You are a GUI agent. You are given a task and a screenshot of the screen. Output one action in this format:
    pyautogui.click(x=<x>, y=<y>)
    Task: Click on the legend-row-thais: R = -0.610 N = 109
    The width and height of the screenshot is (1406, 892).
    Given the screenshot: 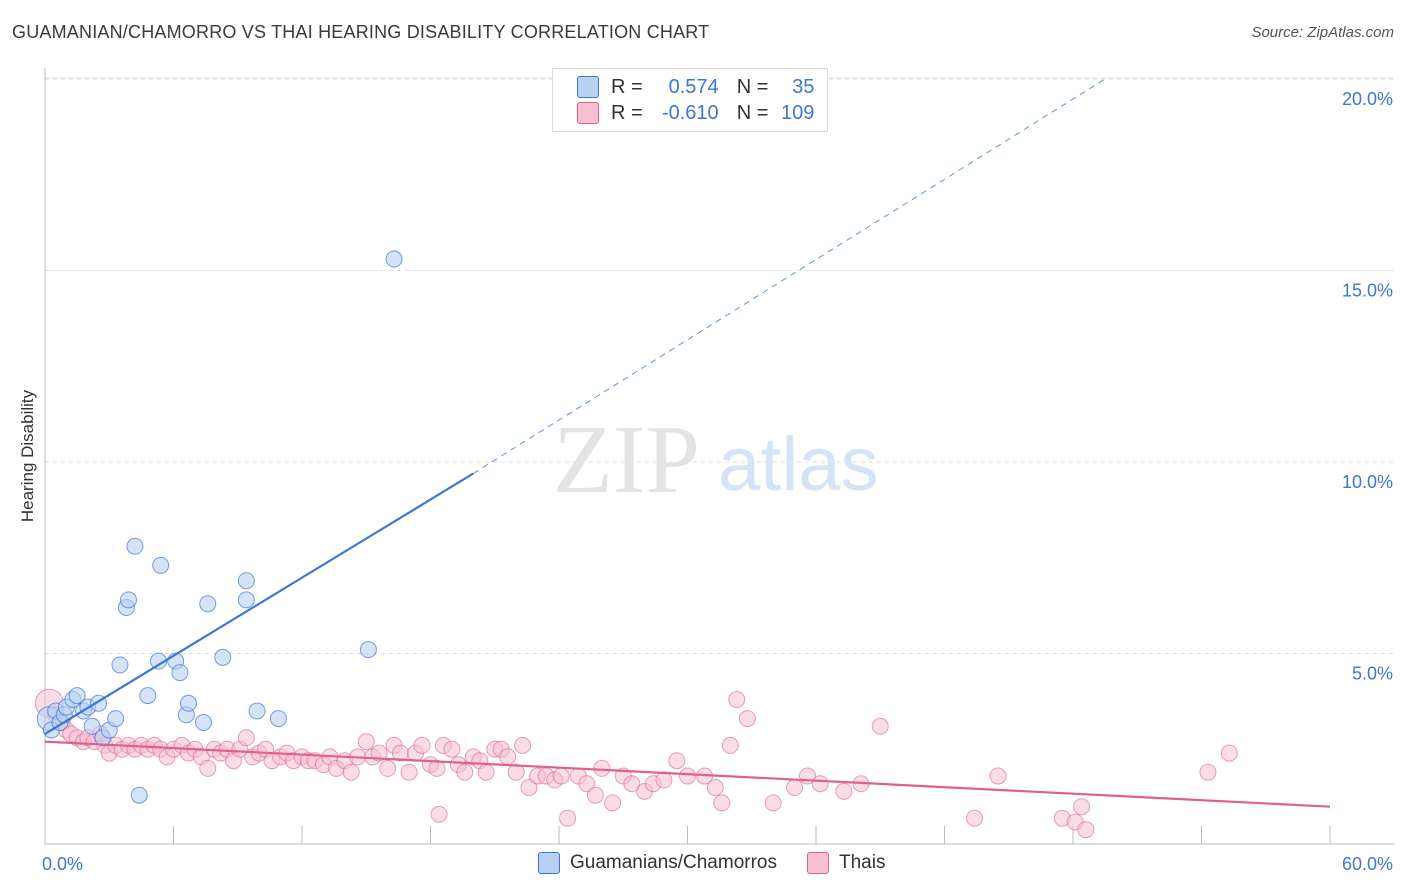 What is the action you would take?
    pyautogui.click(x=695, y=113)
    